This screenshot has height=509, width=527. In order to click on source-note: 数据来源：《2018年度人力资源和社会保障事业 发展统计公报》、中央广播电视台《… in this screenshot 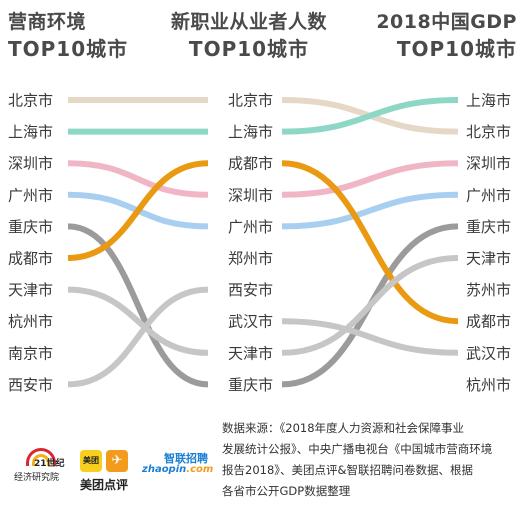, I will do `click(372, 460)`.